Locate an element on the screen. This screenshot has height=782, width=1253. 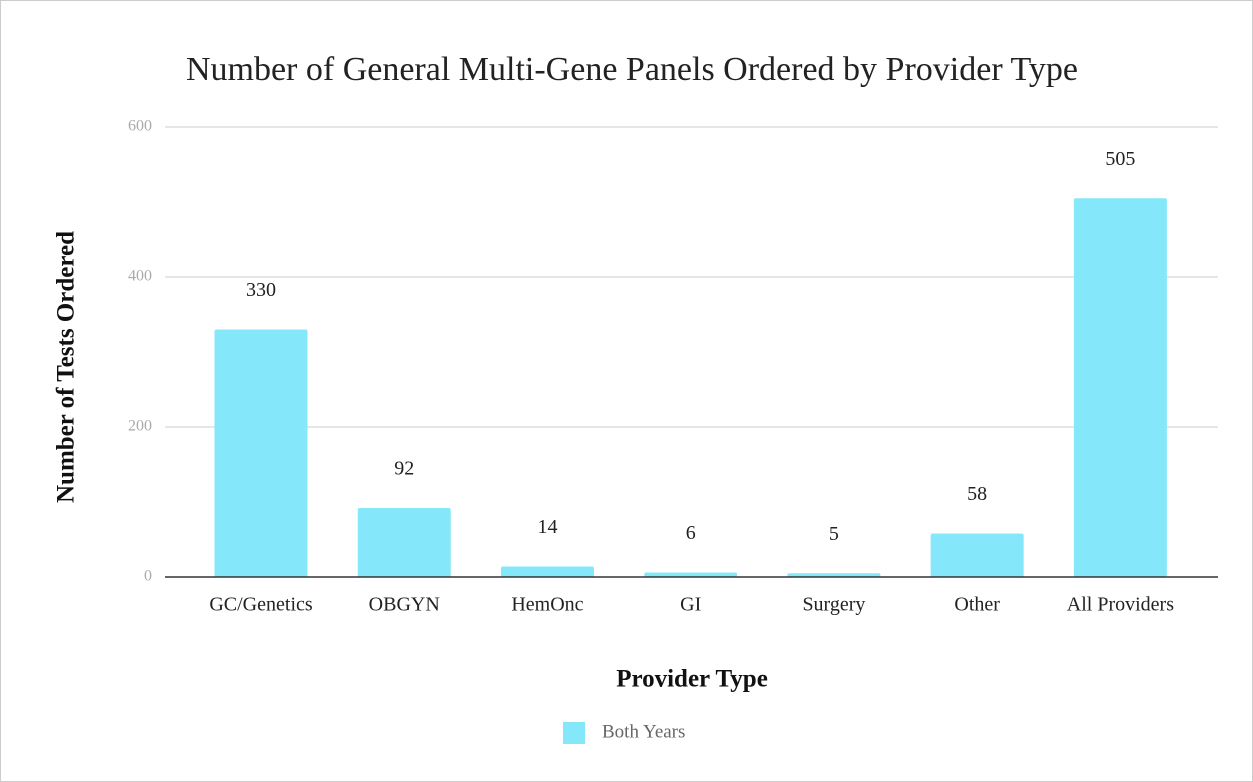
legend-label: Both Years is located at coordinates (643, 731).